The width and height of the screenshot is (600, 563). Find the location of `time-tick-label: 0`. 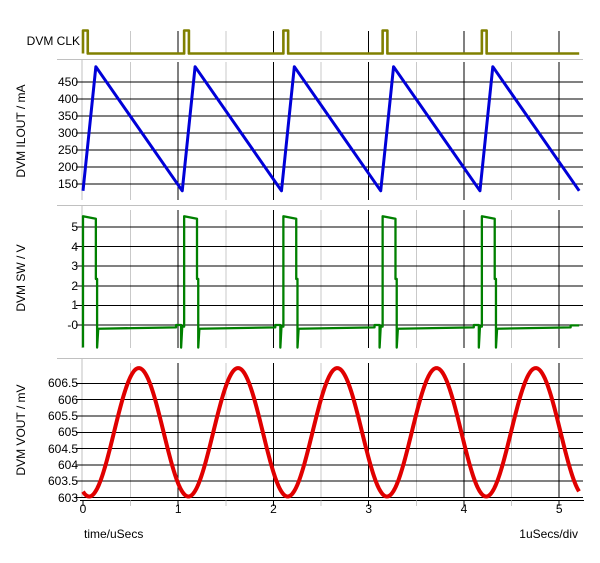

time-tick-label: 0 is located at coordinates (83, 509).